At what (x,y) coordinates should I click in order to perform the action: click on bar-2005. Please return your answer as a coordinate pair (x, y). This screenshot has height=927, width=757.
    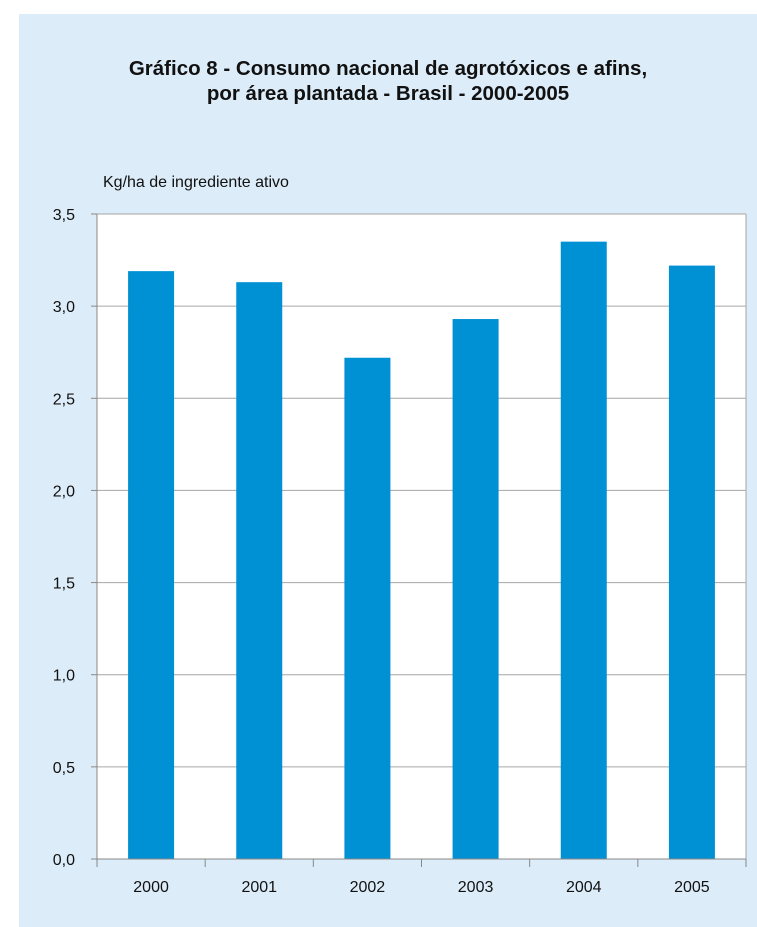
    Looking at the image, I should click on (691, 562).